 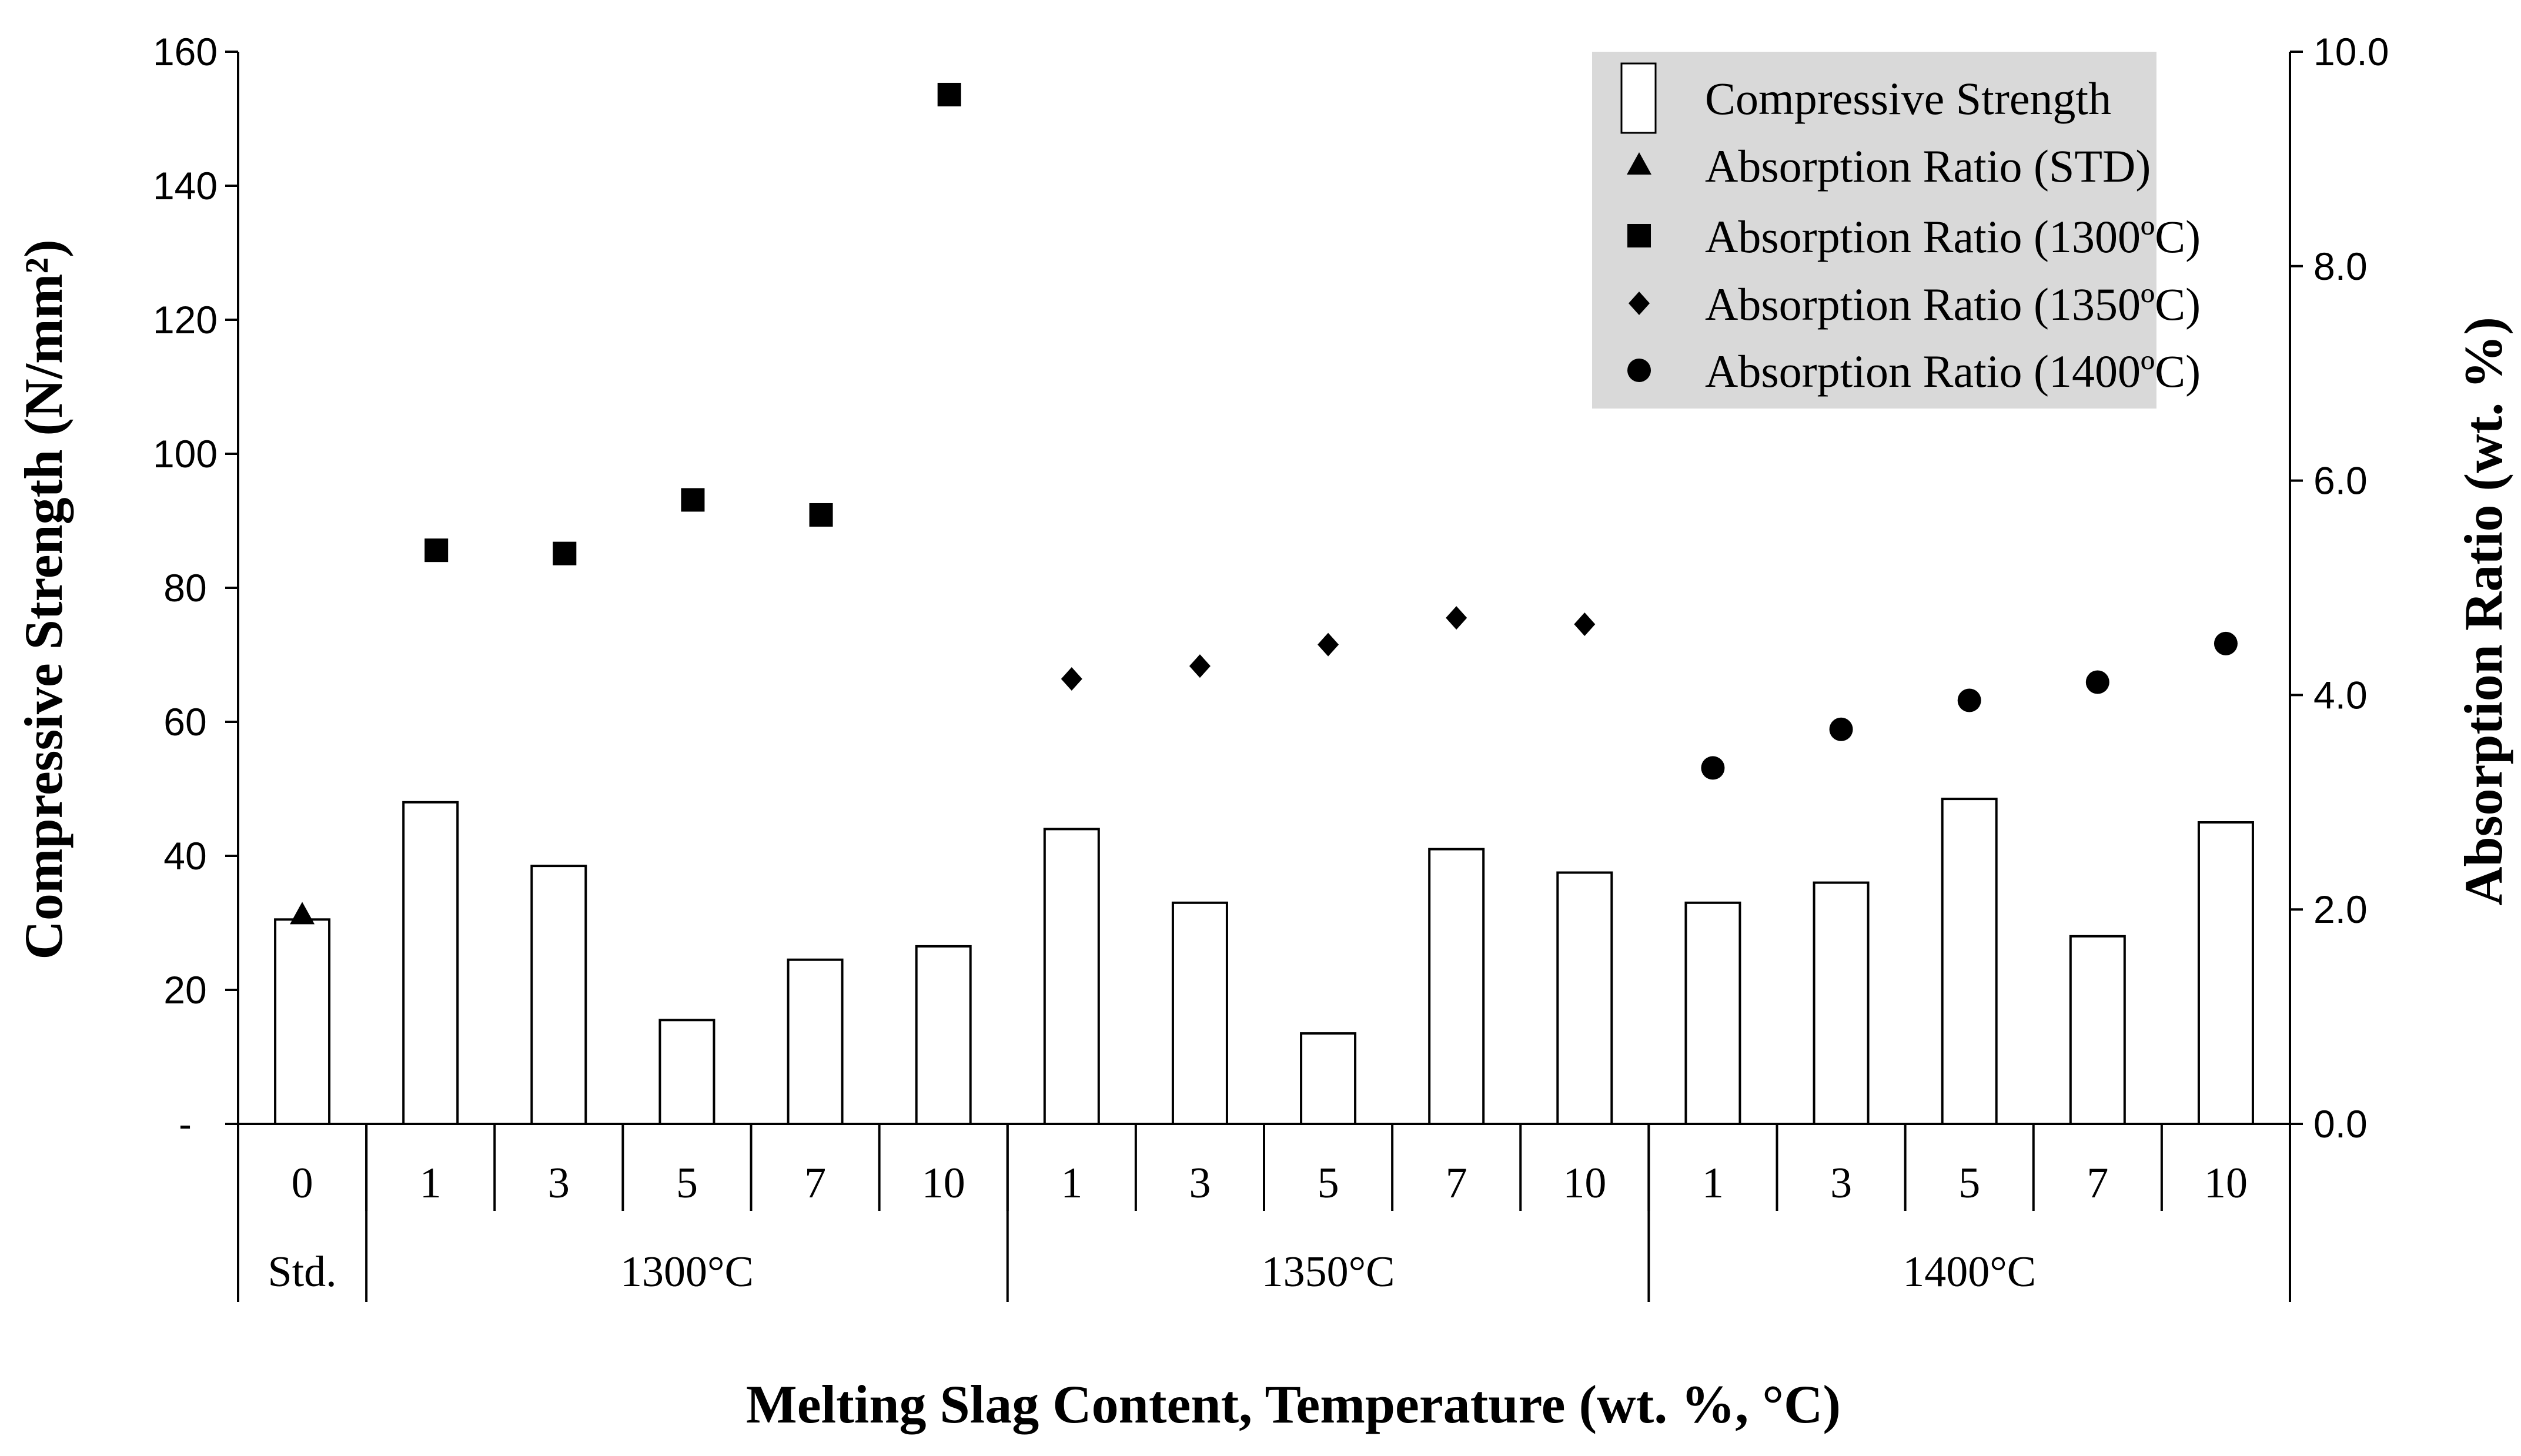 What do you see at coordinates (1638, 98) in the screenshot?
I see `legend-swatch-bar` at bounding box center [1638, 98].